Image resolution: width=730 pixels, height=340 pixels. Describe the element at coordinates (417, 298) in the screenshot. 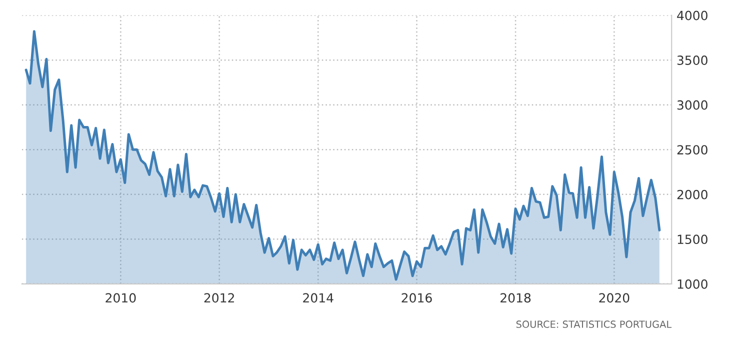

I see `x-tick-label: 2016` at that location.